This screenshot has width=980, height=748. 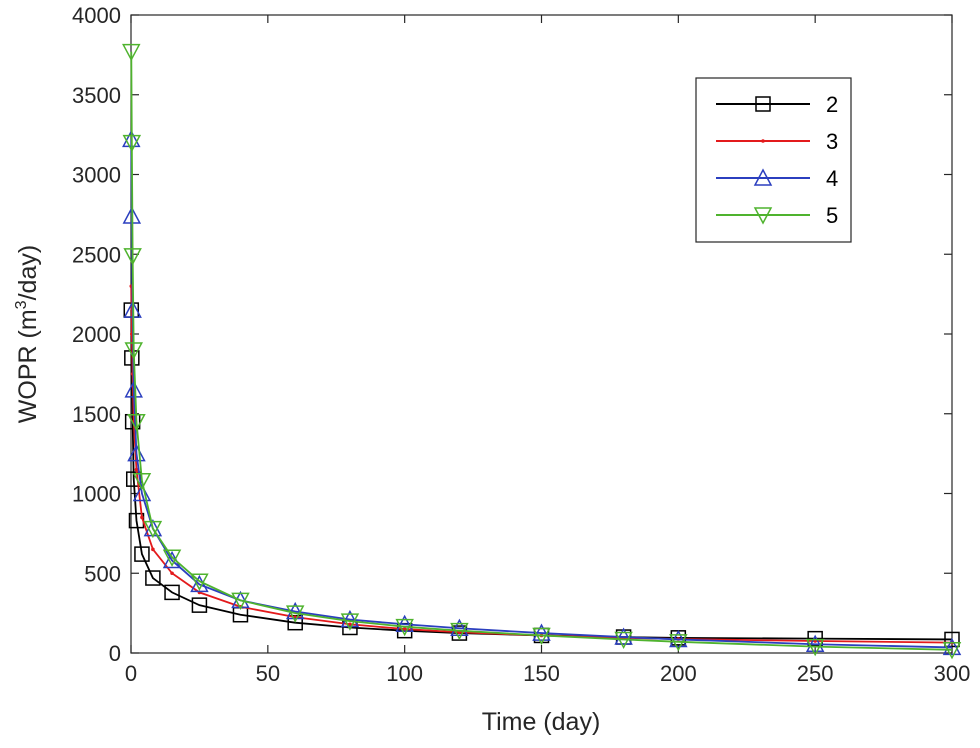 What do you see at coordinates (268, 673) in the screenshot?
I see `x-tick-label: 50` at bounding box center [268, 673].